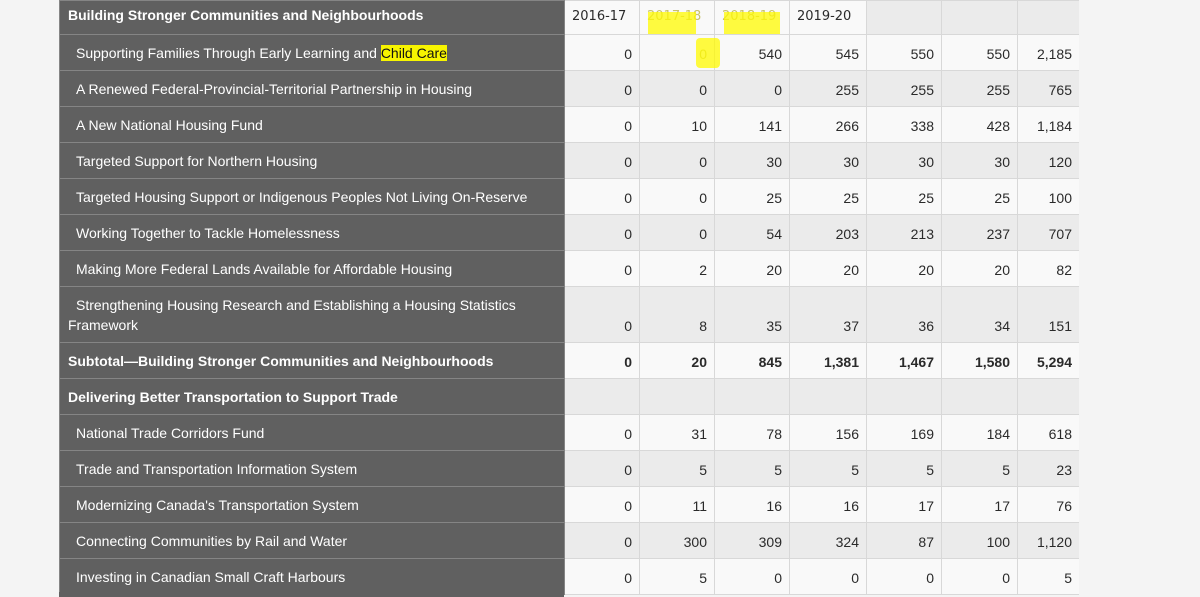 The height and width of the screenshot is (597, 1200). What do you see at coordinates (1048, 468) in the screenshot?
I see `total-cell: 23` at bounding box center [1048, 468].